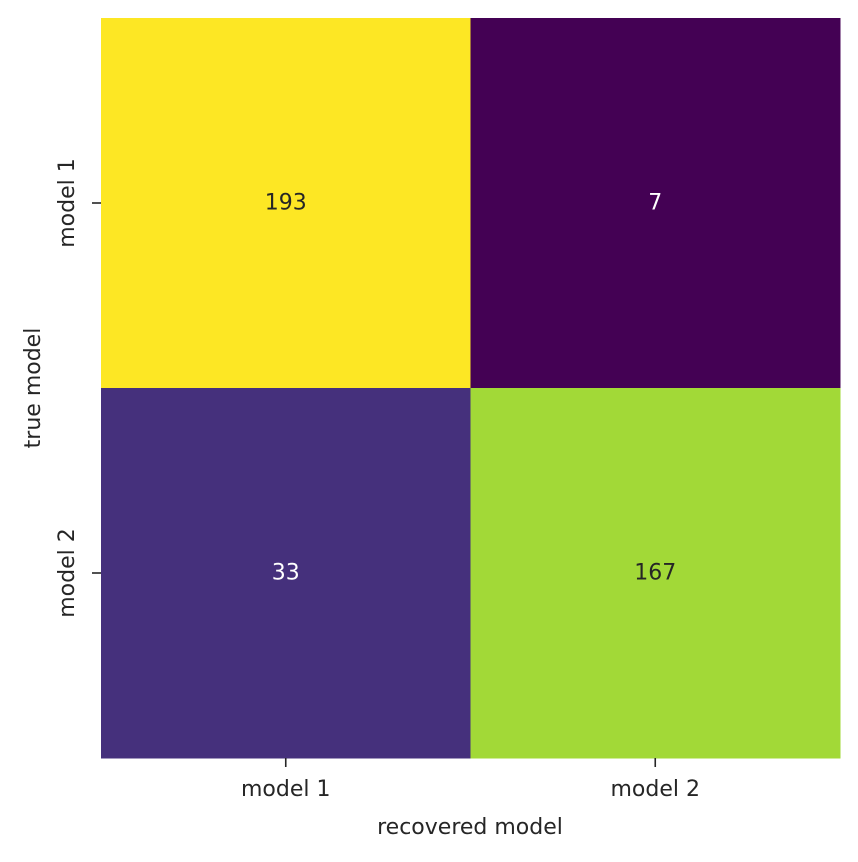  Describe the element at coordinates (67, 203) in the screenshot. I see `y-tick-label: model 1` at that location.